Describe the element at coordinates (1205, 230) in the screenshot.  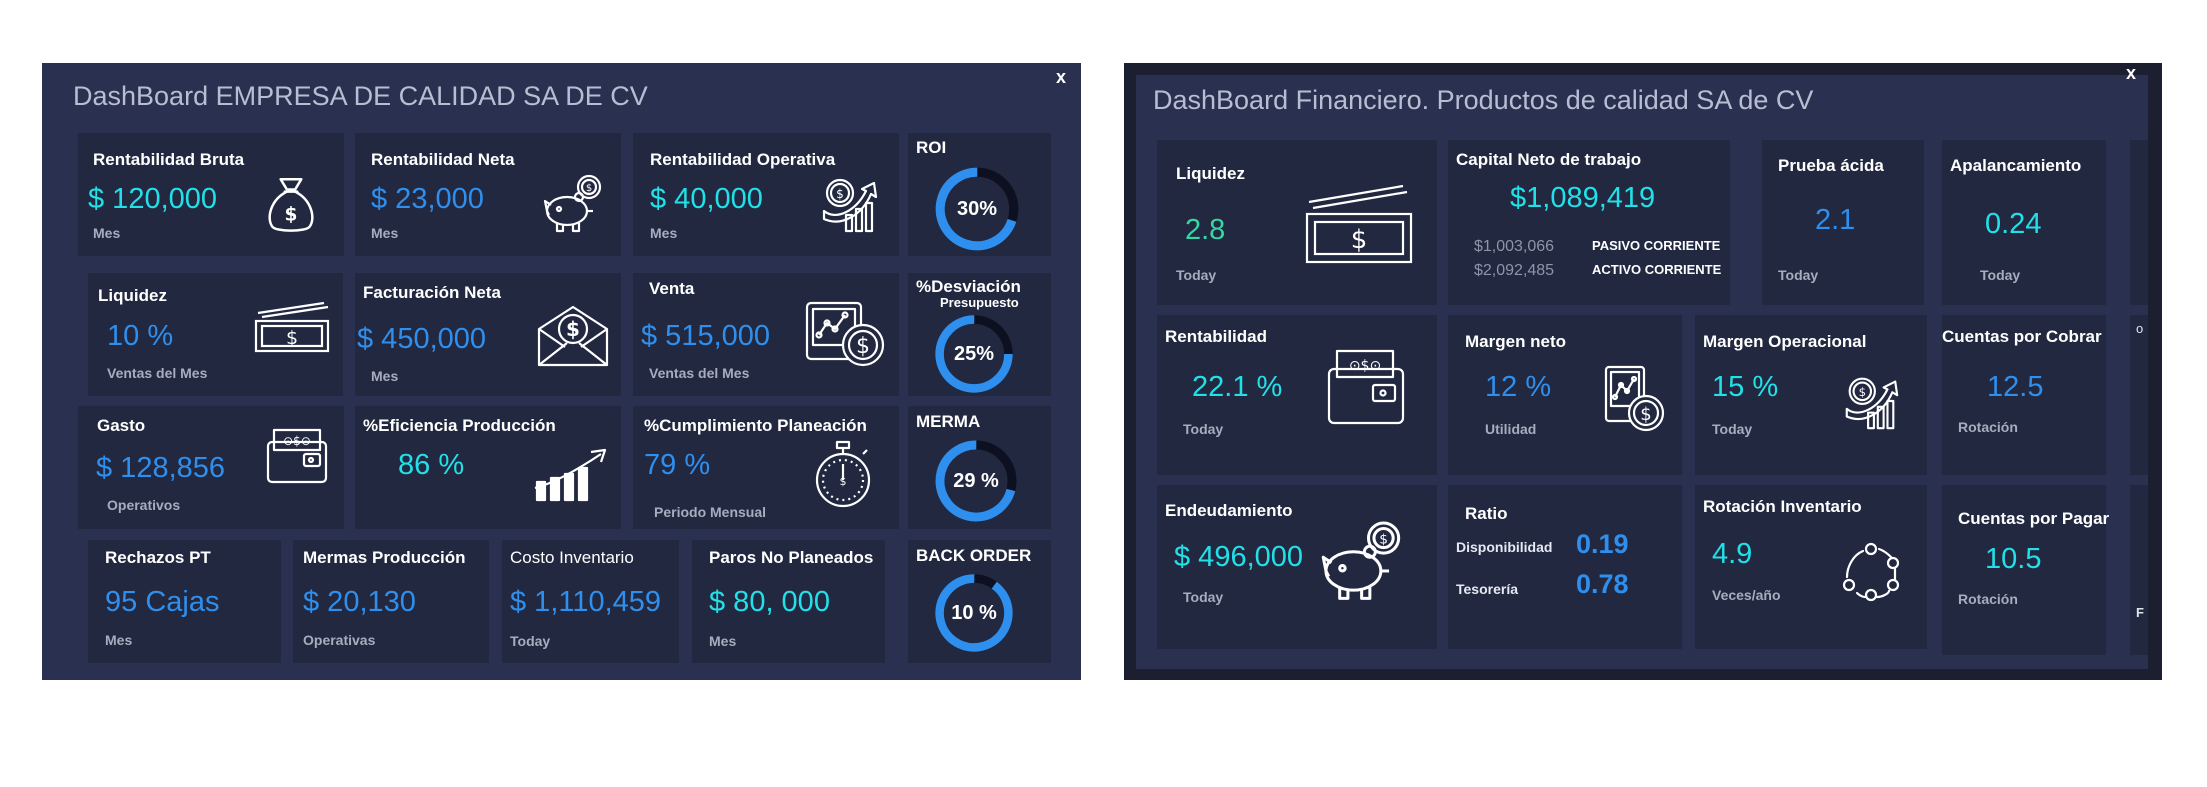
I see `card-value: 2.8` at that location.